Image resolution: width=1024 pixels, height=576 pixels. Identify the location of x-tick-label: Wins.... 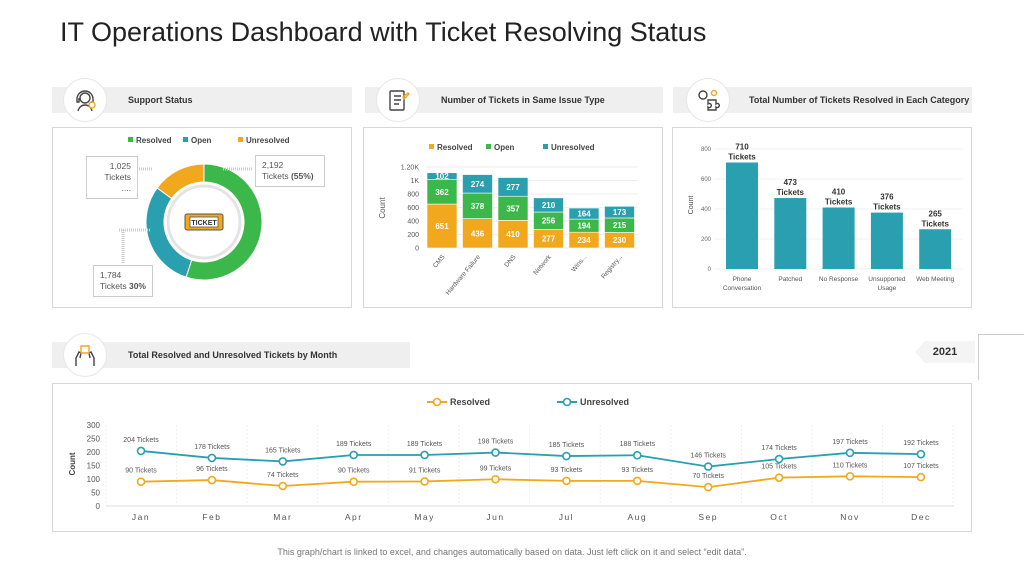
(579, 264).